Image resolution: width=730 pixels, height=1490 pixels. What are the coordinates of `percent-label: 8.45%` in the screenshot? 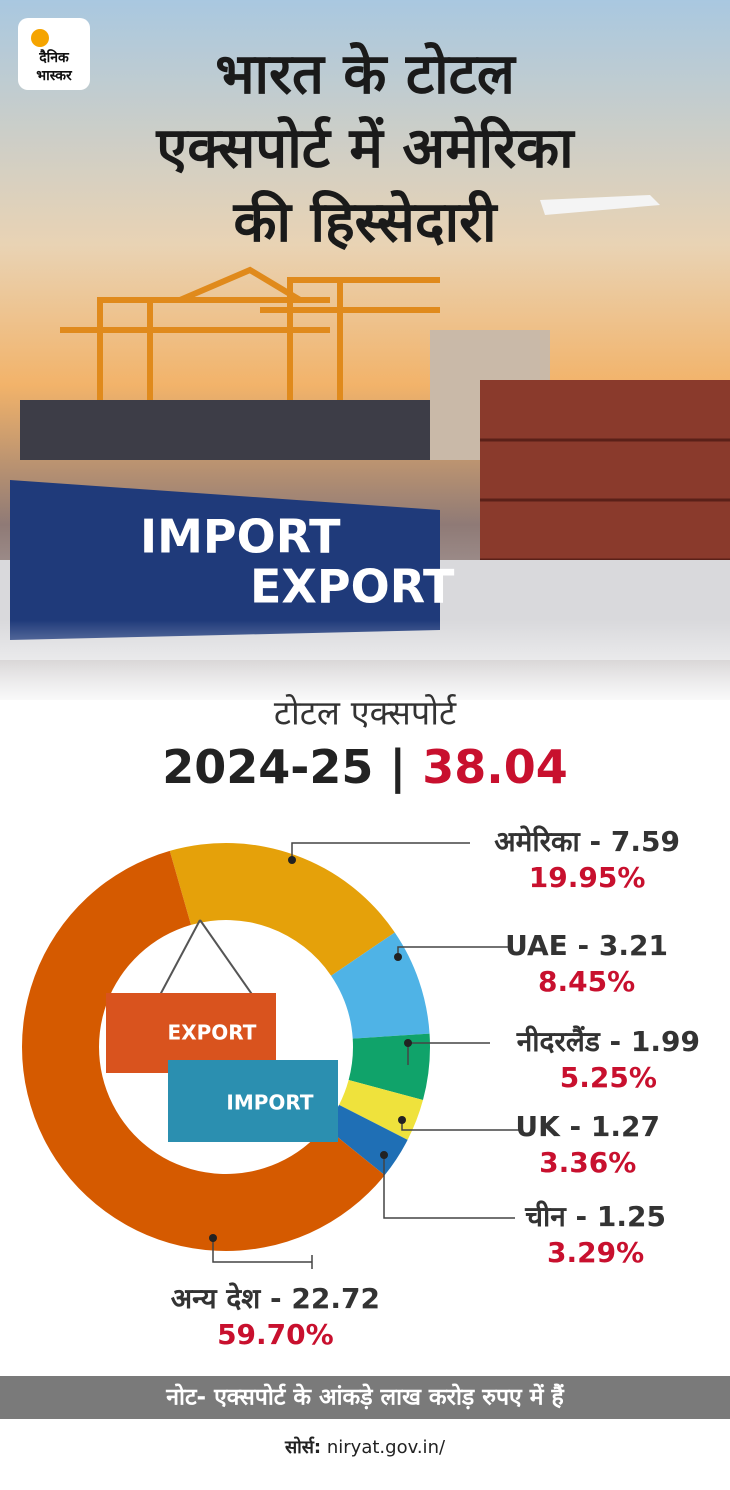 It's located at (586, 981).